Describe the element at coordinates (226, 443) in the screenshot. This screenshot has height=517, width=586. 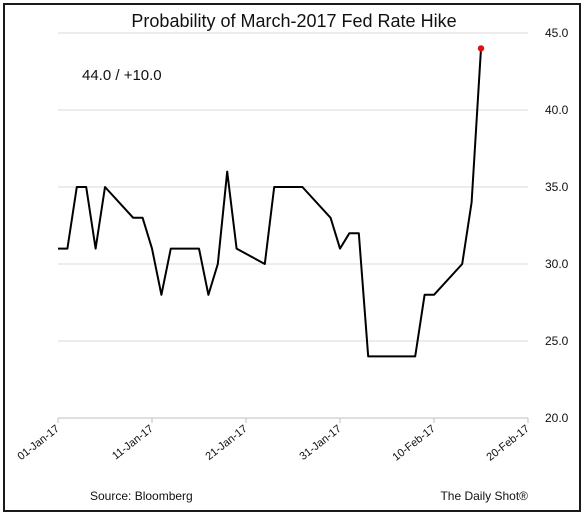
I see `x-tick-label: 21-Jan-17` at that location.